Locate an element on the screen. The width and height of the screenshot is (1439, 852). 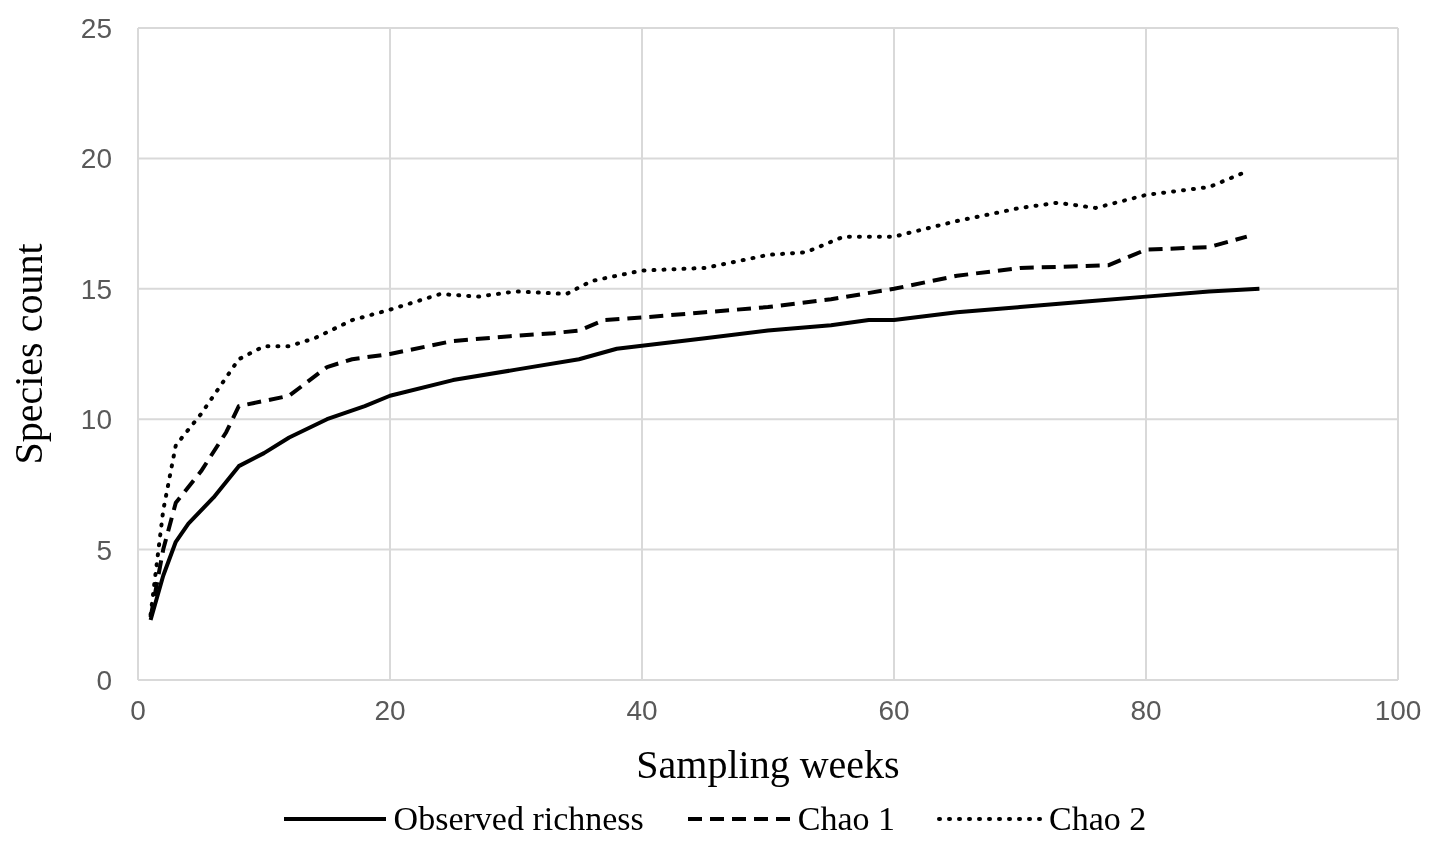
legend-label: Chao 2 is located at coordinates (1098, 819).